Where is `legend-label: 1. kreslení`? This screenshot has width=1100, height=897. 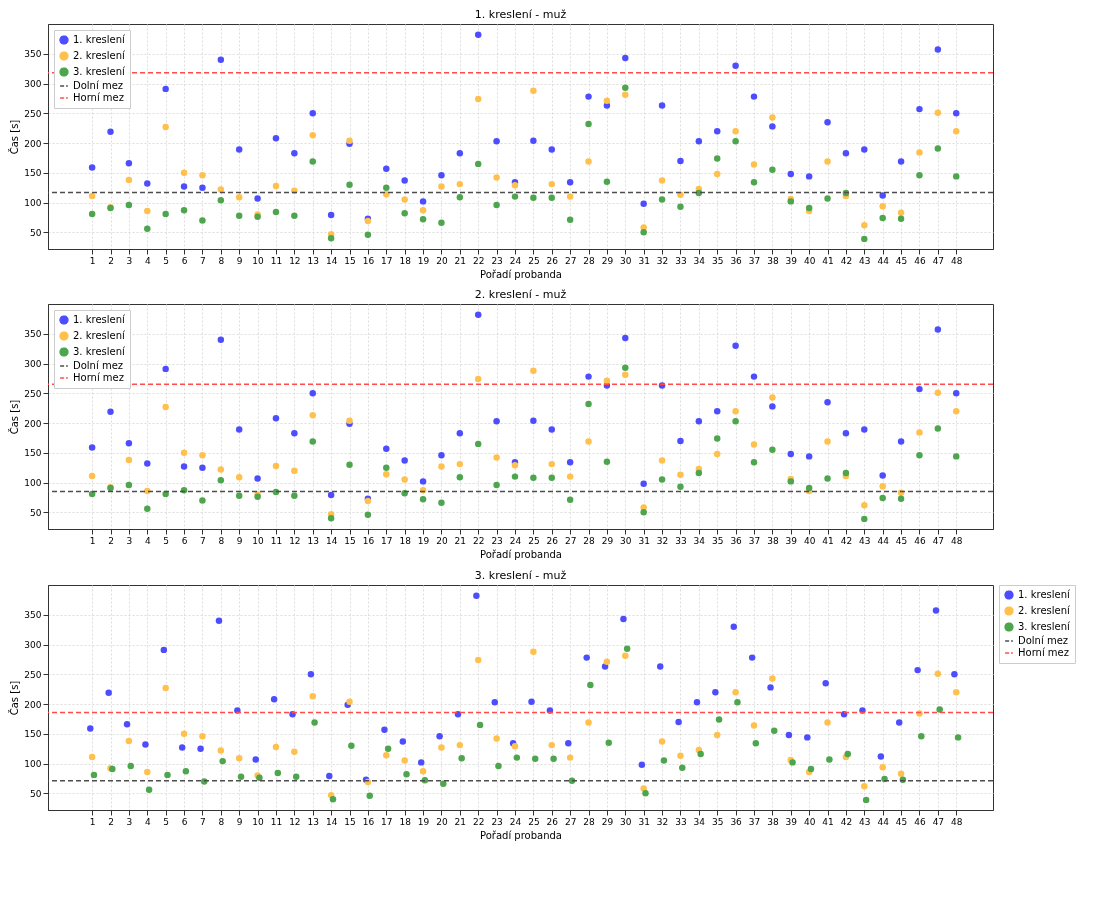
legend-label: 1. kreslení is located at coordinates (1045, 594).